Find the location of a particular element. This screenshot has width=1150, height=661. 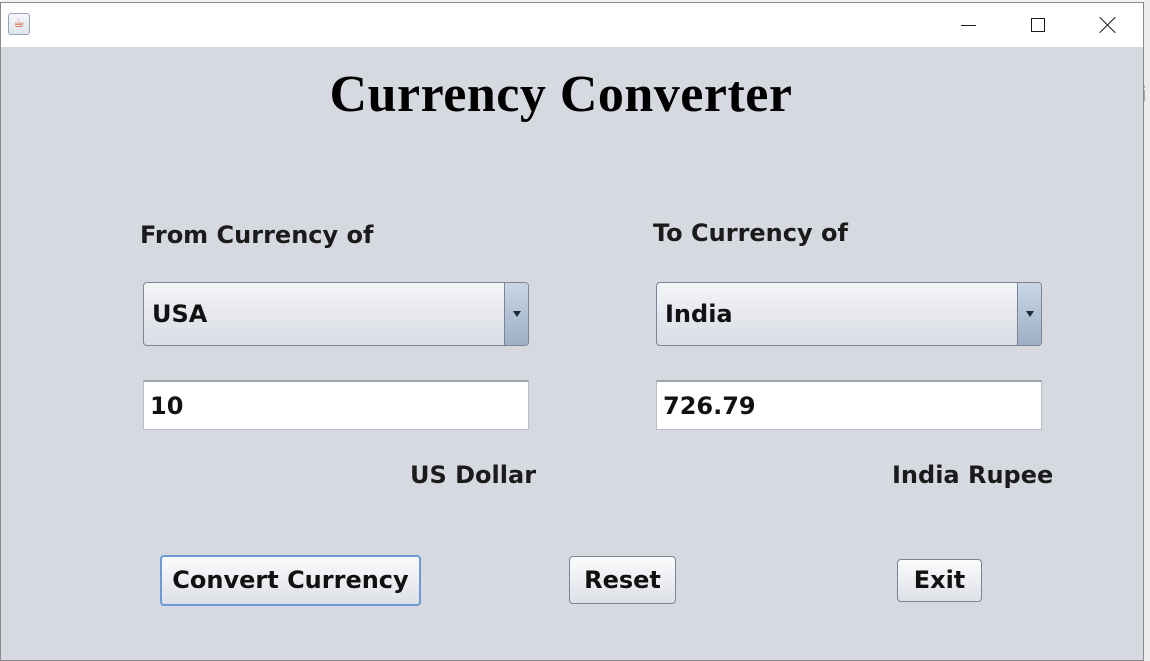

minimize-button is located at coordinates (968, 25).